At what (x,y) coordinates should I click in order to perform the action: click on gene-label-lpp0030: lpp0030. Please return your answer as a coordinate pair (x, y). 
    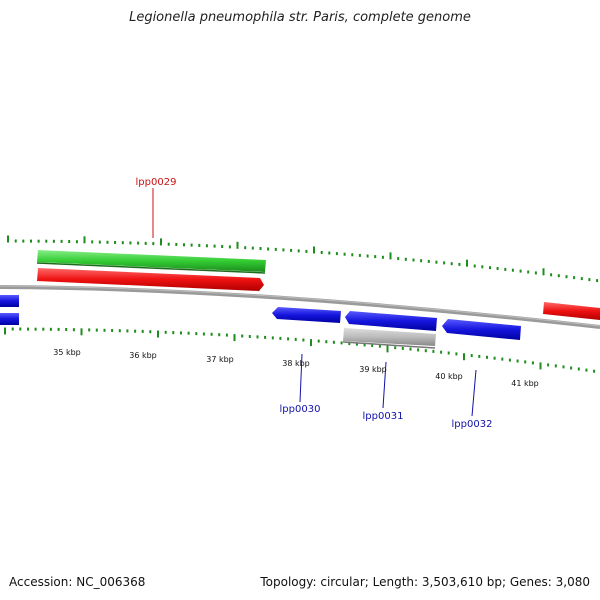
    Looking at the image, I should click on (300, 384).